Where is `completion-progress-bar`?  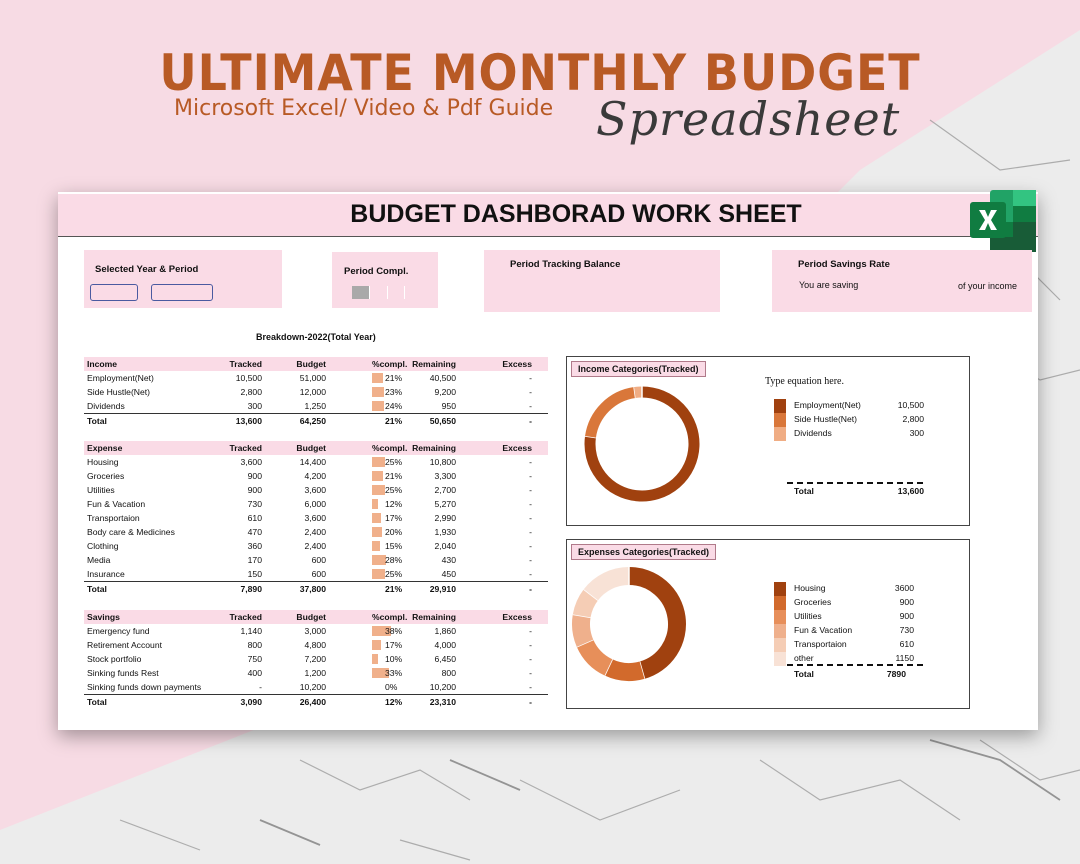 completion-progress-bar is located at coordinates (387, 292).